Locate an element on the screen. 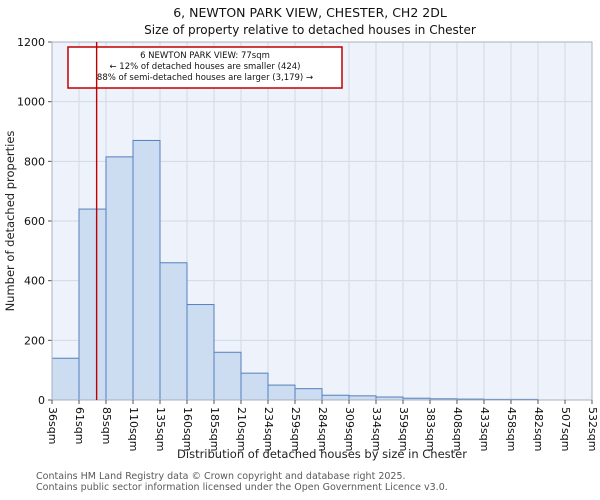 This screenshot has height=500, width=600. x-tick-label: 334sqm is located at coordinates (376, 429).